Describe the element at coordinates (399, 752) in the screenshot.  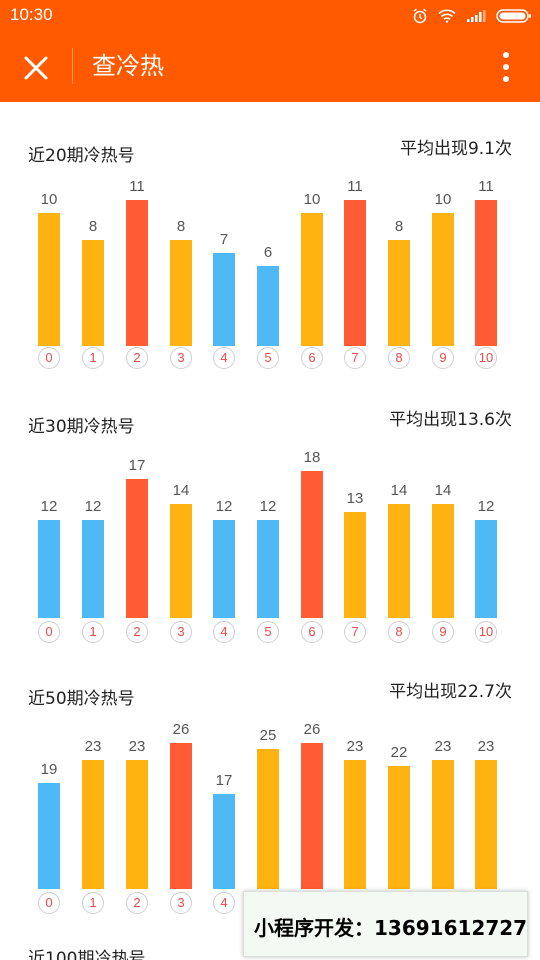
I see `bar-value-label: 22` at that location.